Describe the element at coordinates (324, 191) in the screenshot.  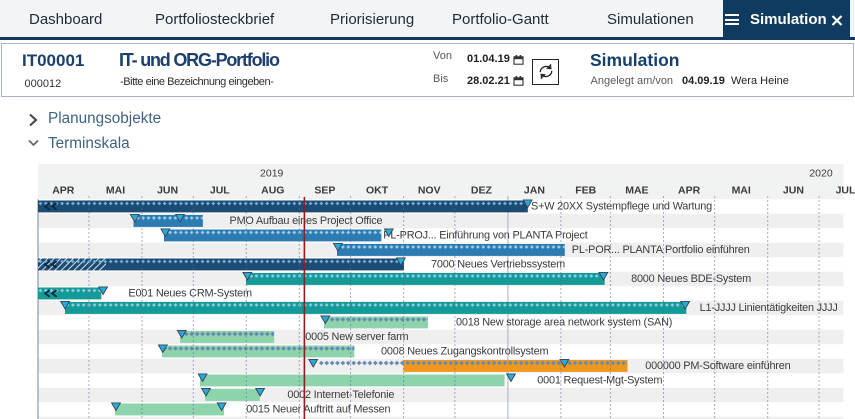
I see `svg-text: SEP` at that location.